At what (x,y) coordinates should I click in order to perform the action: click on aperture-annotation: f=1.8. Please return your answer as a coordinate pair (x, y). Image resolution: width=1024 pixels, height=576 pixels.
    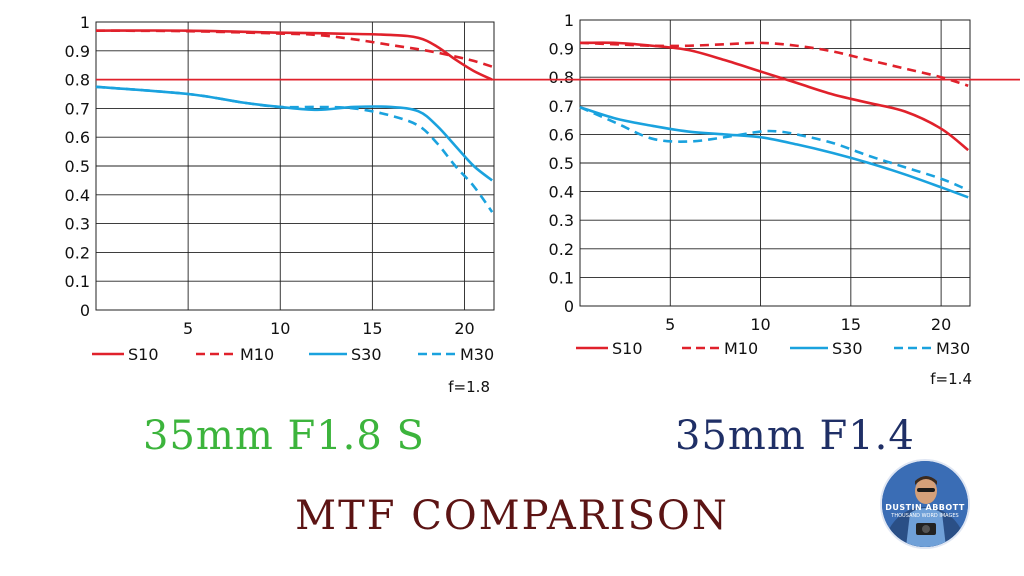
    Looking at the image, I should click on (469, 387).